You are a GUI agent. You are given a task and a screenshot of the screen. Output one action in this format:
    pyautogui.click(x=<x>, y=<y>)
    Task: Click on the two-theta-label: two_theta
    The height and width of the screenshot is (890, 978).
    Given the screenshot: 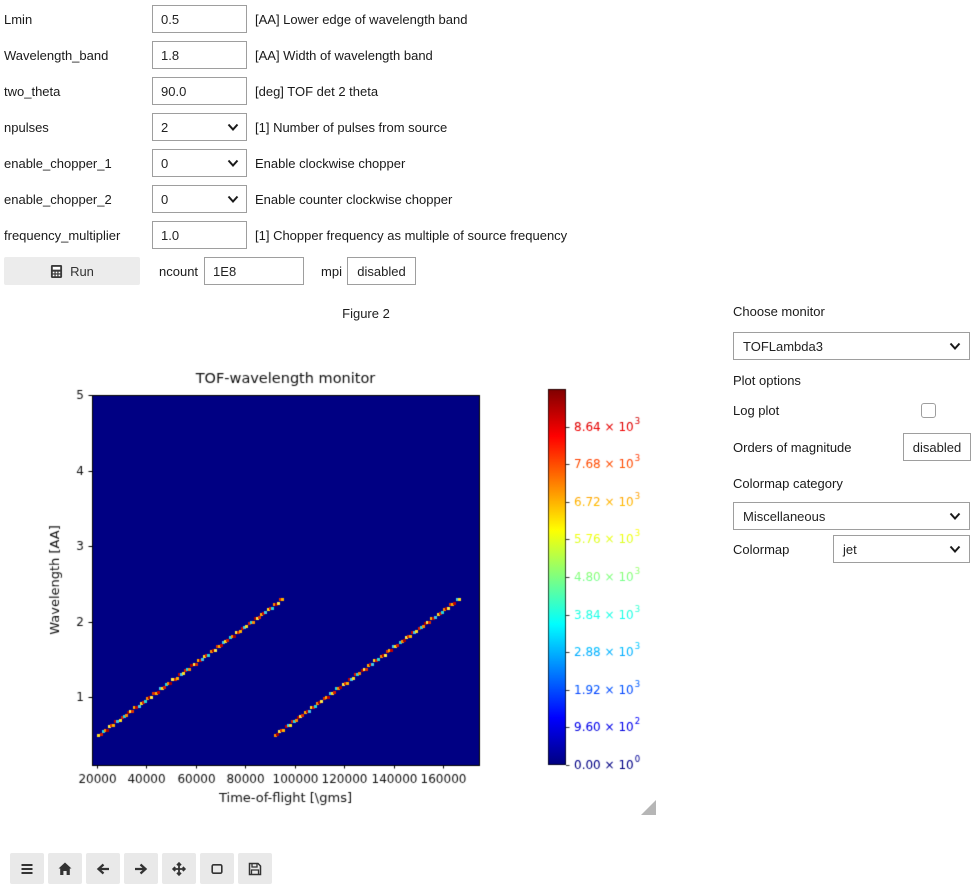 What is the action you would take?
    pyautogui.click(x=32, y=91)
    